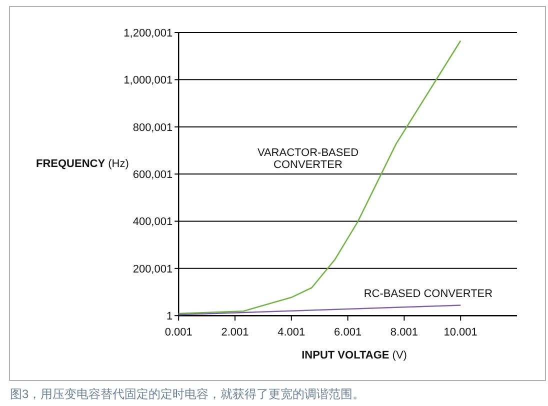 The width and height of the screenshot is (548, 406). What do you see at coordinates (178, 332) in the screenshot?
I see `x-tick-label: 0.001` at bounding box center [178, 332].